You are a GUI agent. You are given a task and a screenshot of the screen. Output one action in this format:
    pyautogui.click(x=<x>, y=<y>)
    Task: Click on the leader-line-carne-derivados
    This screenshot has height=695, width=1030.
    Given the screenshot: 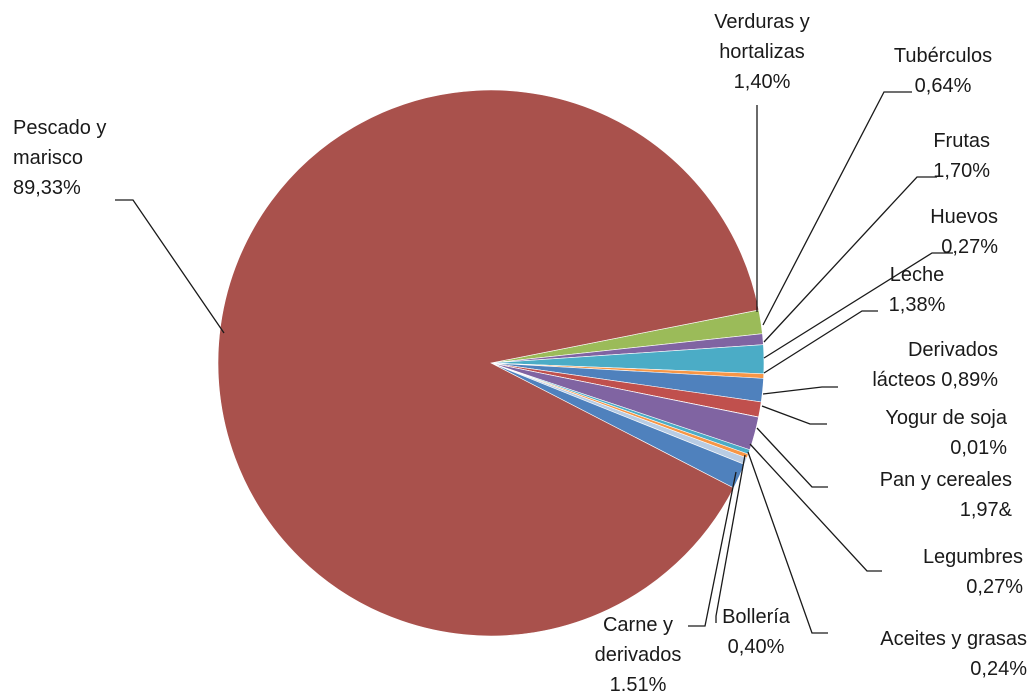 What is the action you would take?
    pyautogui.click(x=712, y=549)
    